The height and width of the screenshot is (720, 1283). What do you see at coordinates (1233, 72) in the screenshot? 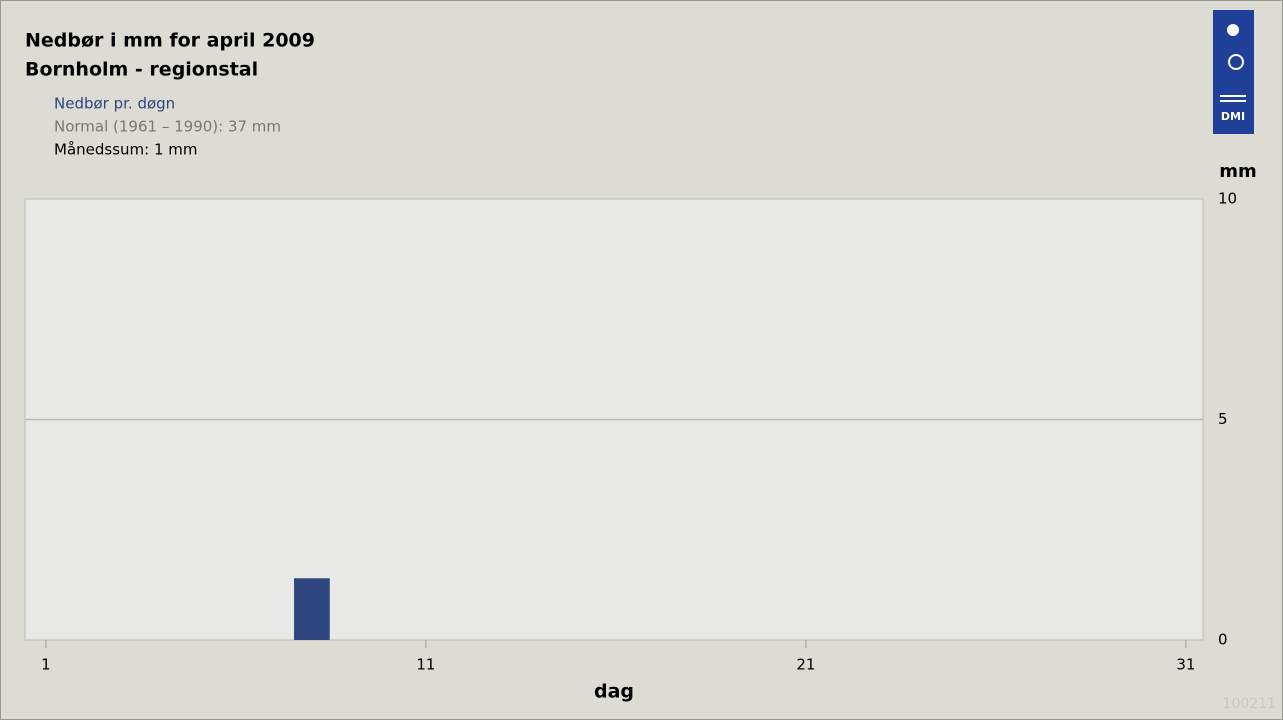
I see `logo: DMI` at bounding box center [1233, 72].